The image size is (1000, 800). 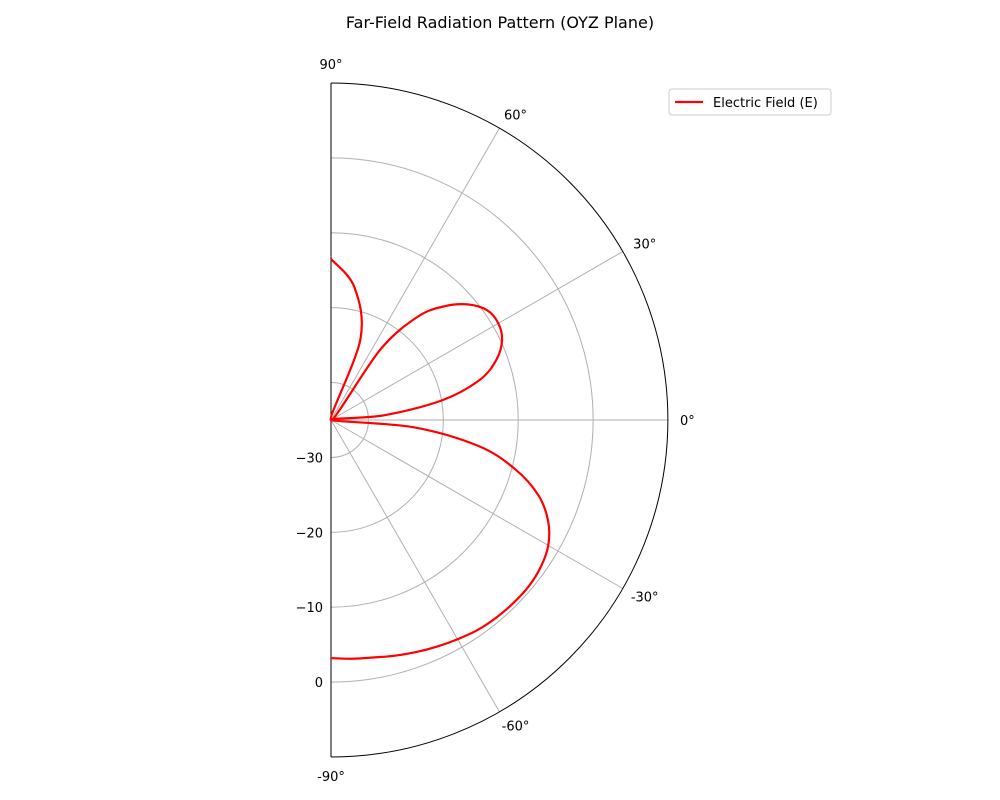 I want to click on legend: Electric Field (E), so click(x=750, y=102).